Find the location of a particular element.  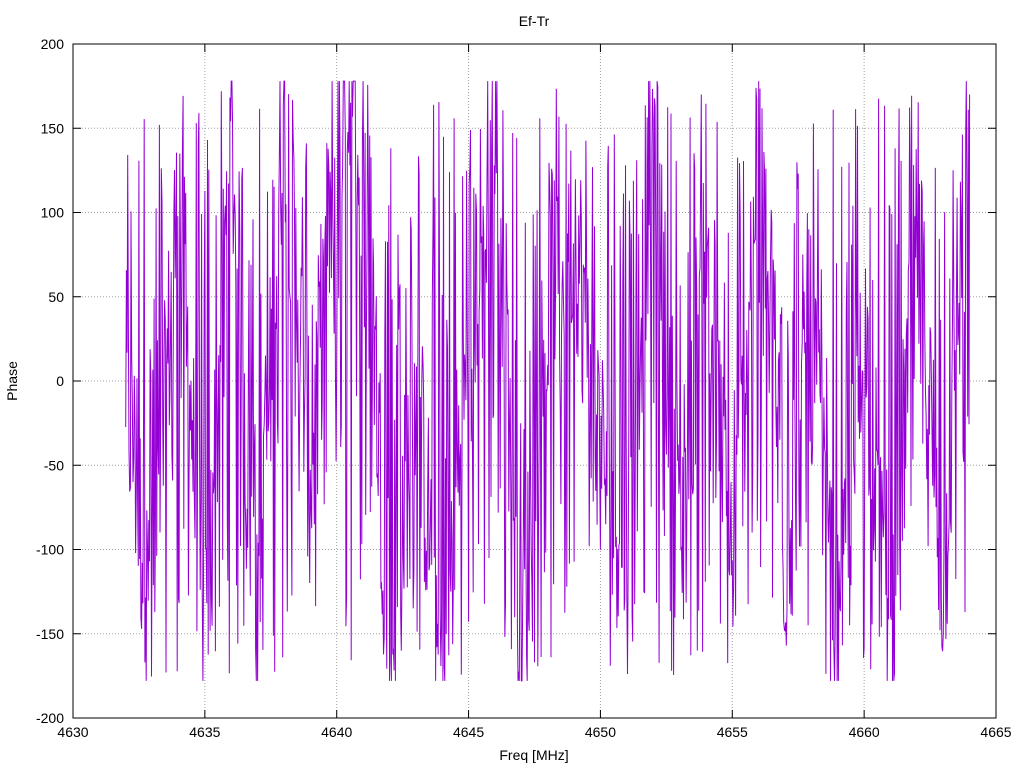

y-tick-label: -100 is located at coordinates (50, 550).